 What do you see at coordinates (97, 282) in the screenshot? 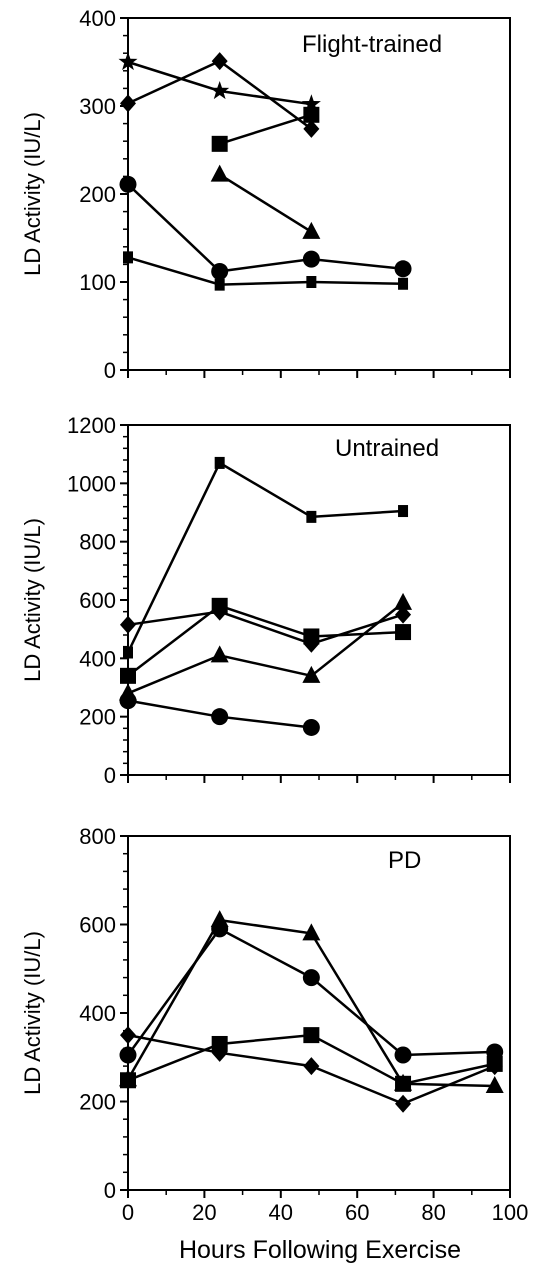
I see `y-tick-label: 100` at bounding box center [97, 282].